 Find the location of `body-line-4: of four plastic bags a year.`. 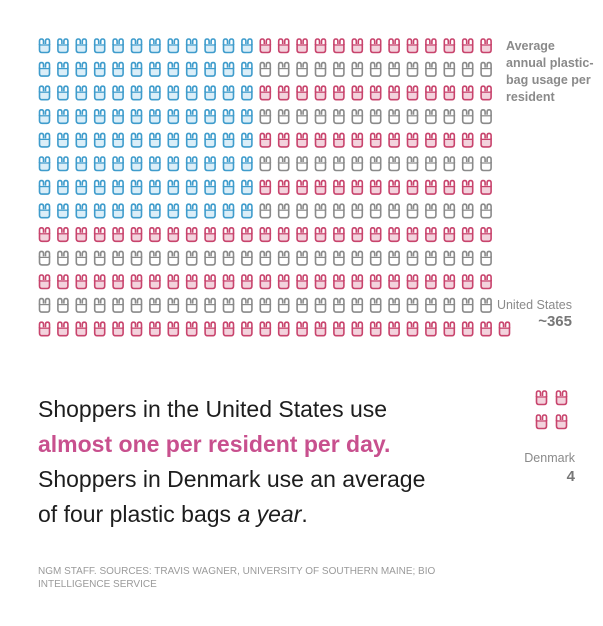

body-line-4: of four plastic bags a year. is located at coordinates (268, 514).